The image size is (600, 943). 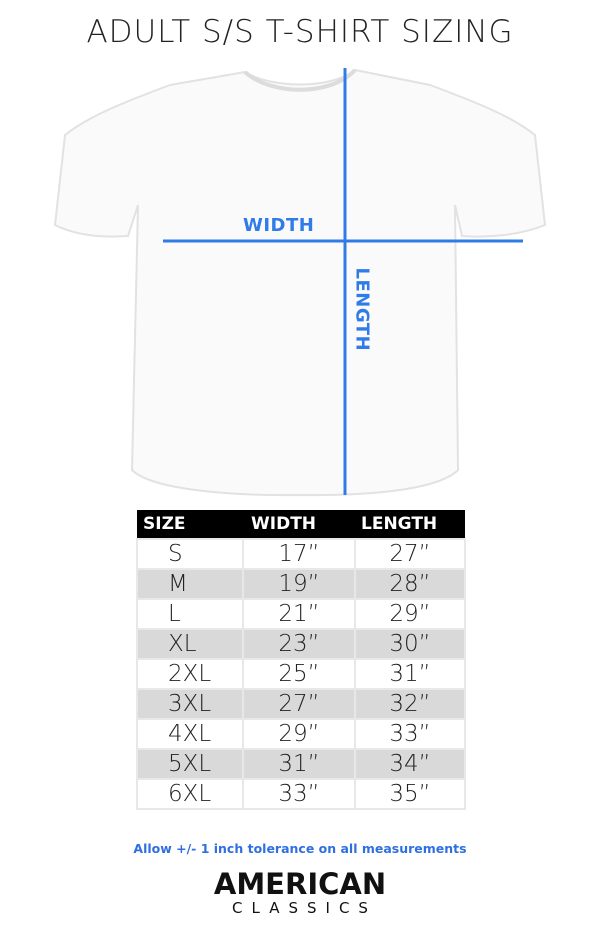 What do you see at coordinates (410, 614) in the screenshot?
I see `cell-length: 29”` at bounding box center [410, 614].